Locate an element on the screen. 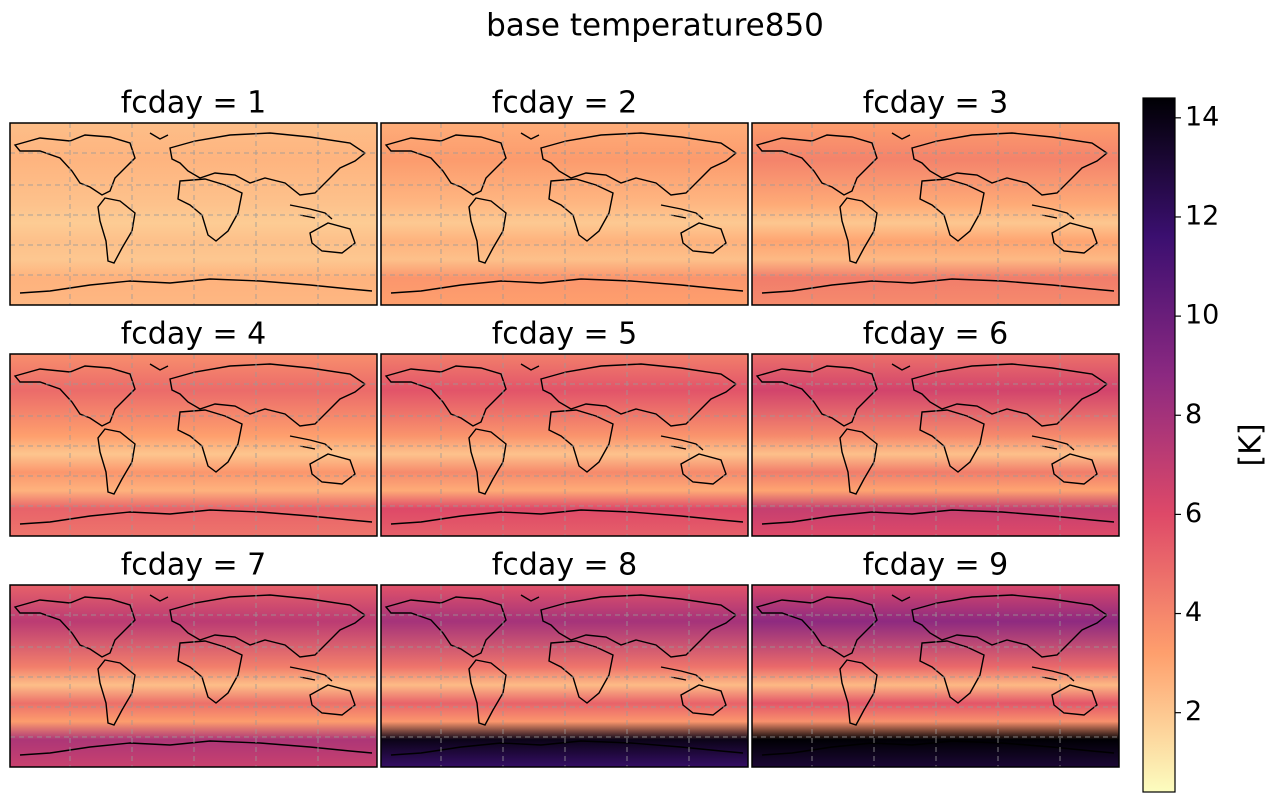  panel-title: fcday = 5 is located at coordinates (565, 334).